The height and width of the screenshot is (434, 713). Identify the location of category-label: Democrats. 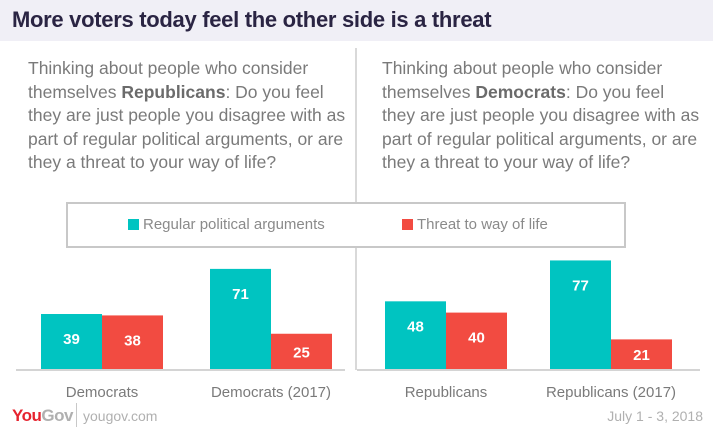
(102, 392).